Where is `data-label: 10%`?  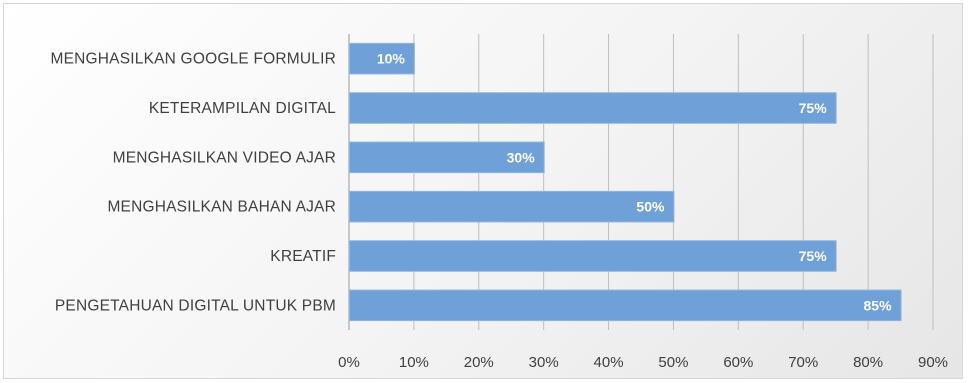 data-label: 10% is located at coordinates (391, 59).